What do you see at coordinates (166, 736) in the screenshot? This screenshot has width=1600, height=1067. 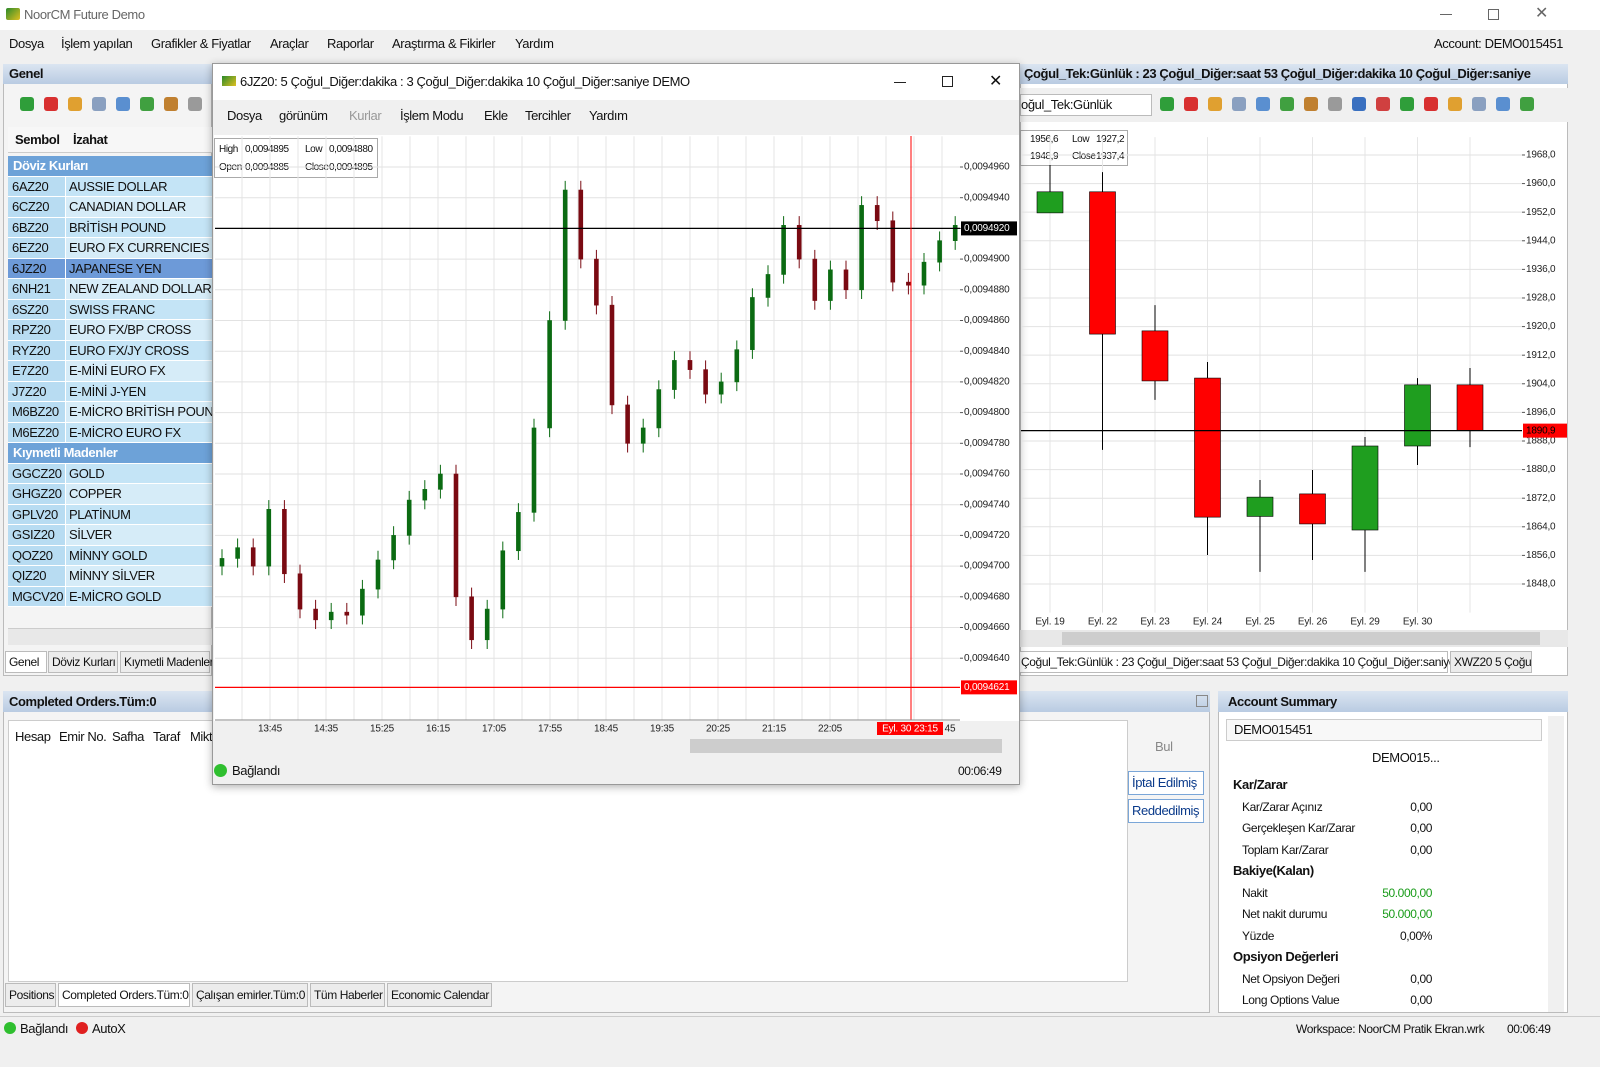 I see `column-header: Taraf` at bounding box center [166, 736].